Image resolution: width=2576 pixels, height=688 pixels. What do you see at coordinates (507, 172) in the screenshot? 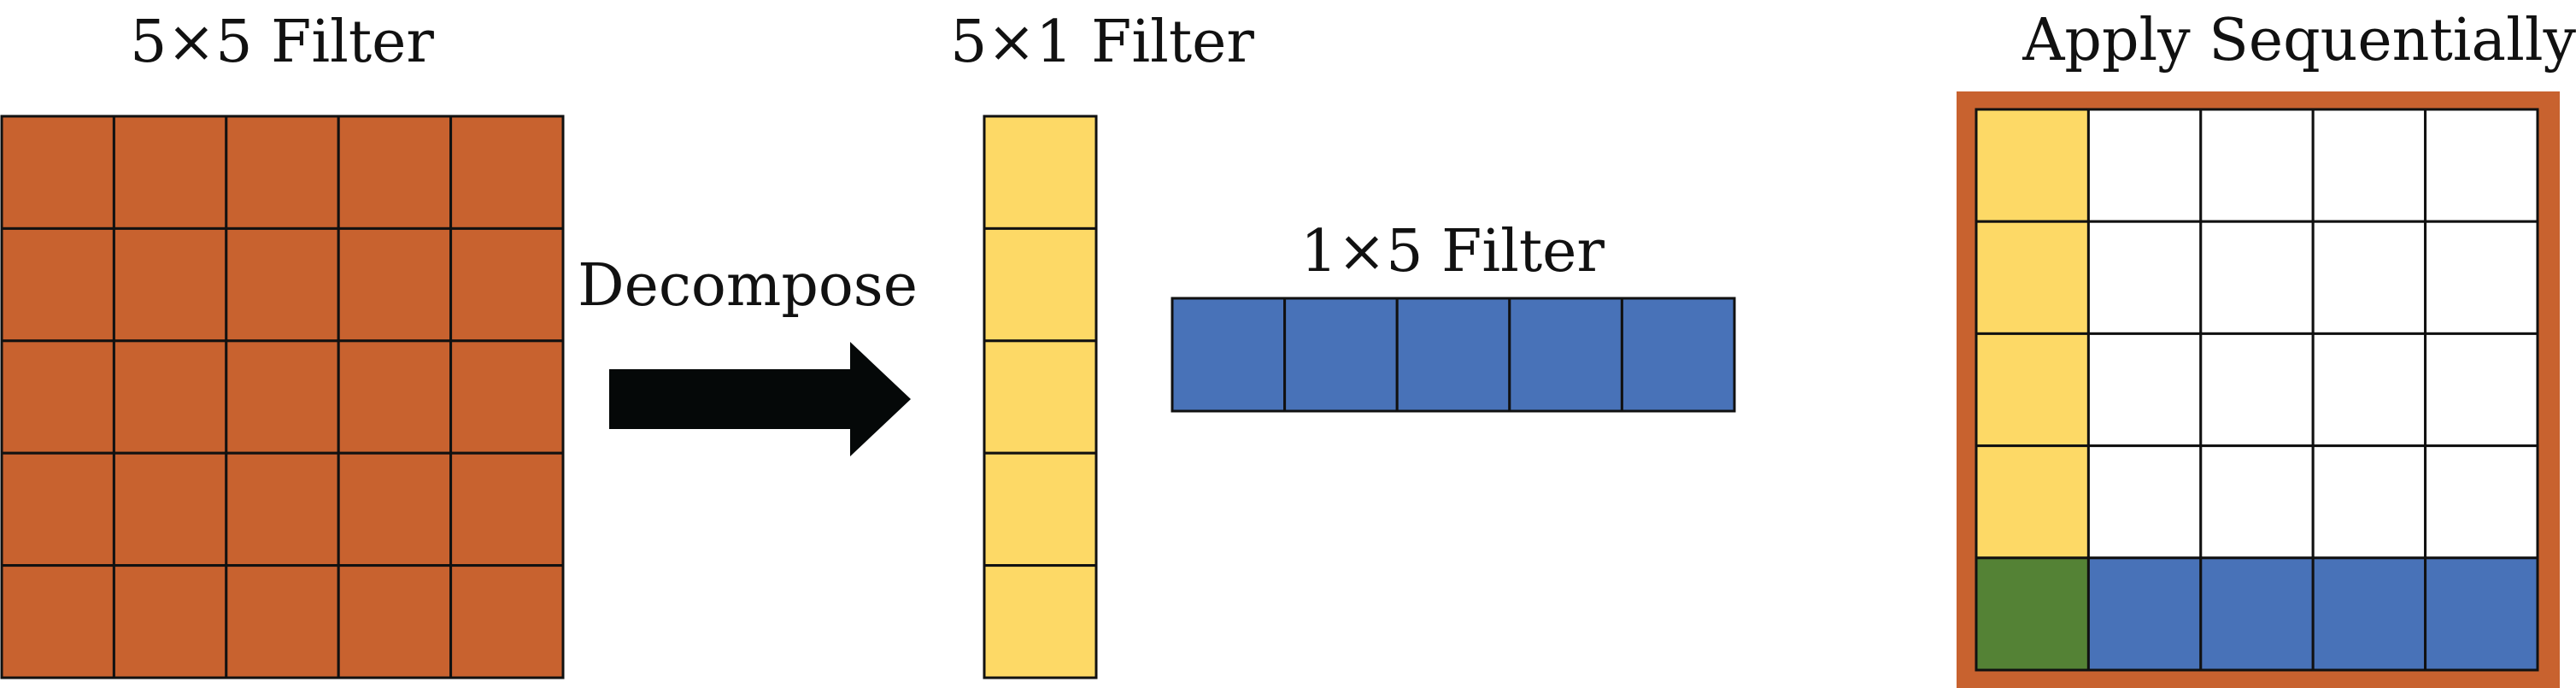
I see `filter-5x5-cell-r1-c5` at bounding box center [507, 172].